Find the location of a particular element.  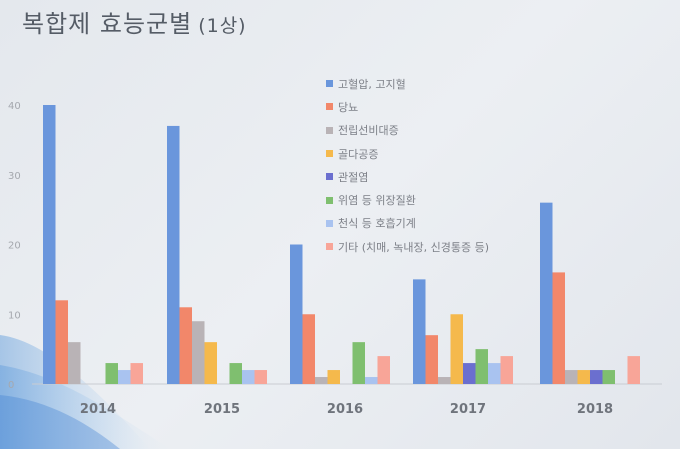

y-tick-label: 10 is located at coordinates (14, 315).